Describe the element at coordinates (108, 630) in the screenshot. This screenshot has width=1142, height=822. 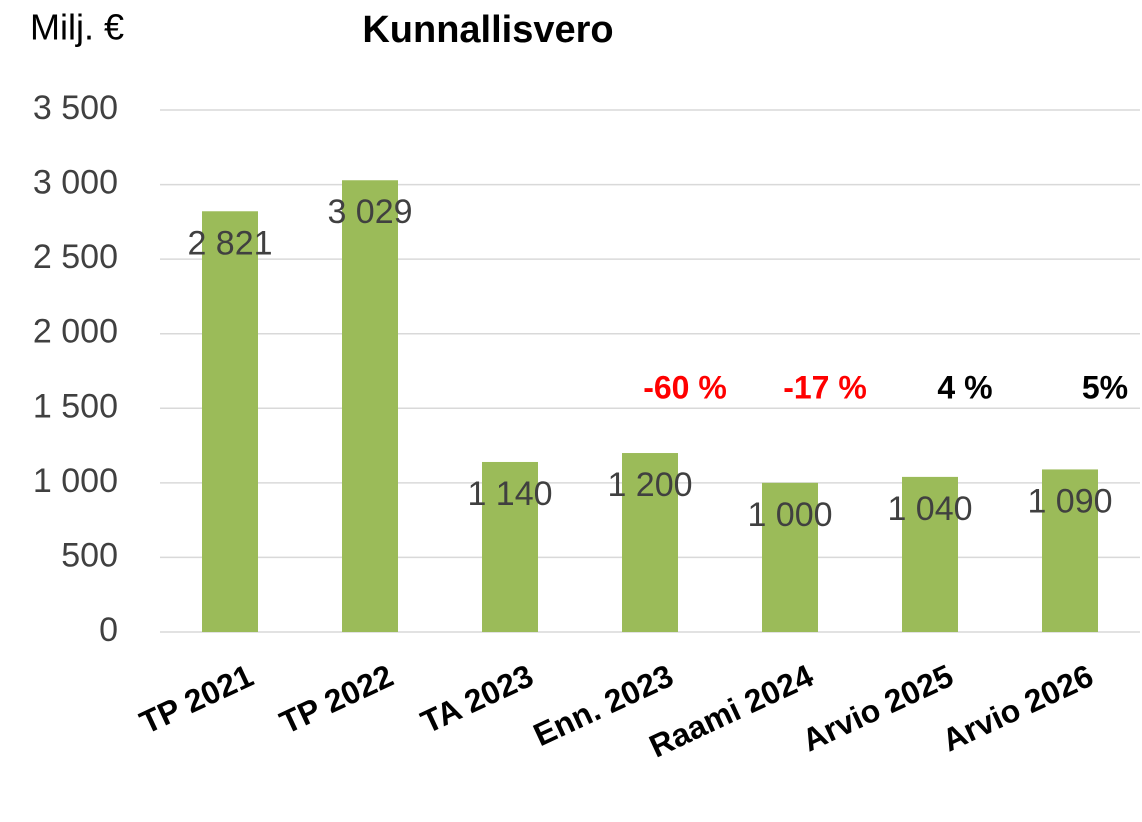
I see `y-tick-label: 0` at that location.